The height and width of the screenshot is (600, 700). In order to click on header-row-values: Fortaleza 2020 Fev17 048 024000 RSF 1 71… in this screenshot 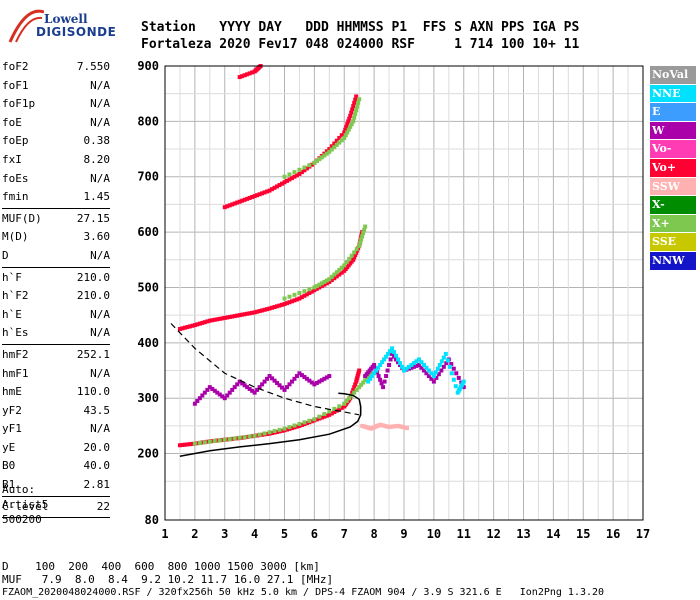, I will do `click(360, 44)`.